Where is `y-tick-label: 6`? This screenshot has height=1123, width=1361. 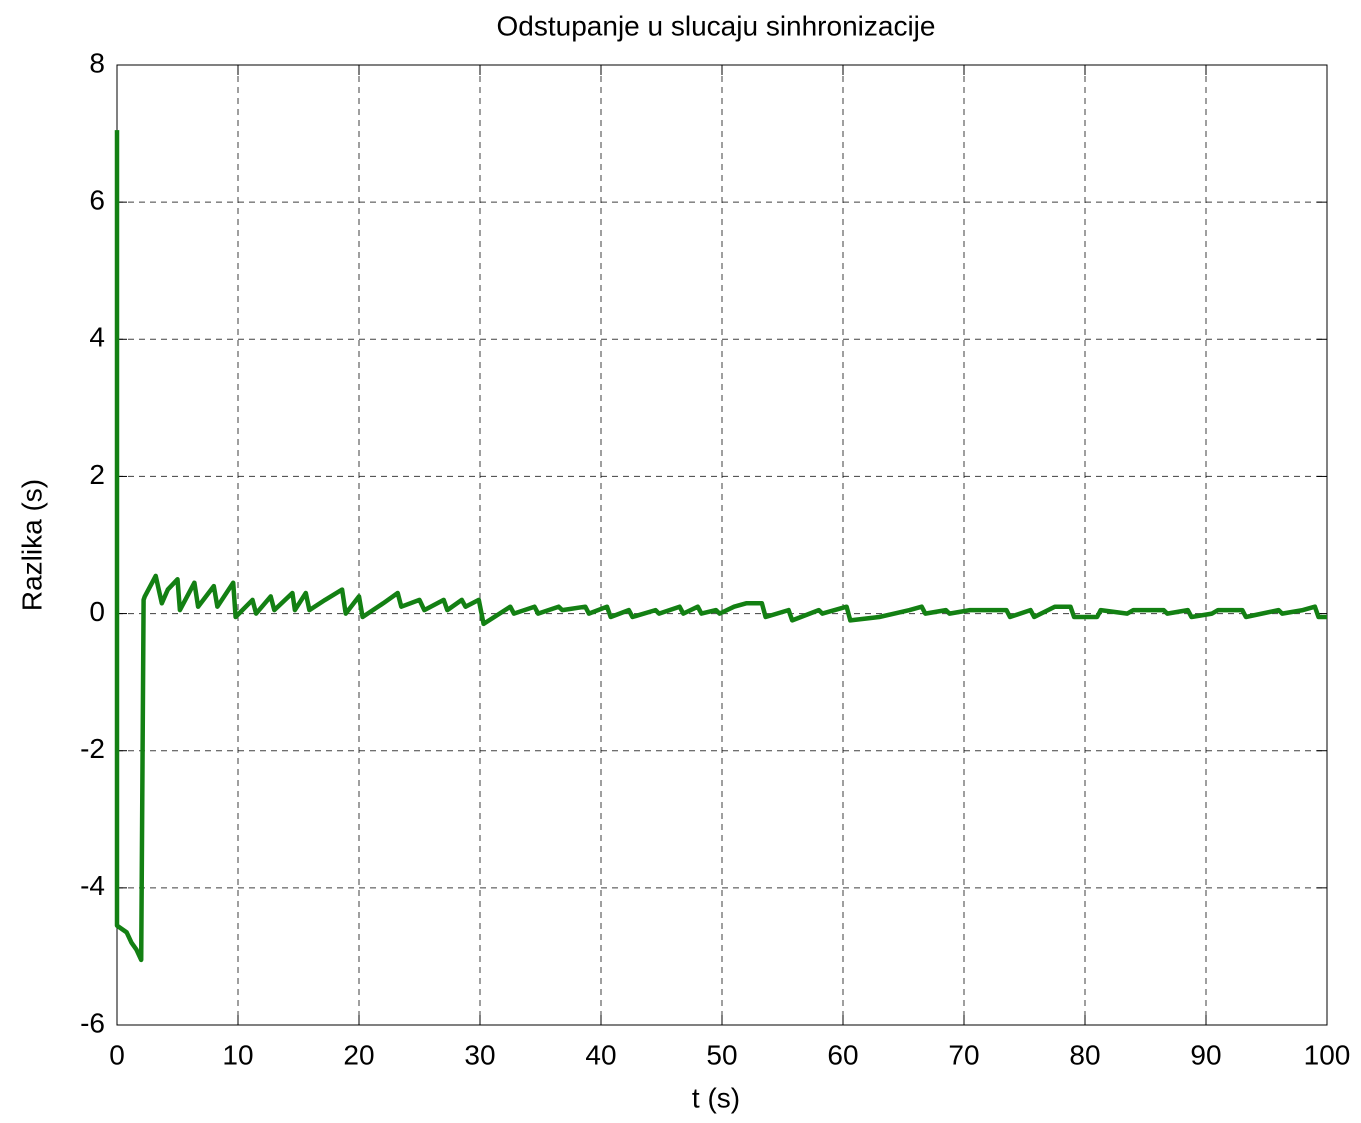
y-tick-label: 6 is located at coordinates (97, 200).